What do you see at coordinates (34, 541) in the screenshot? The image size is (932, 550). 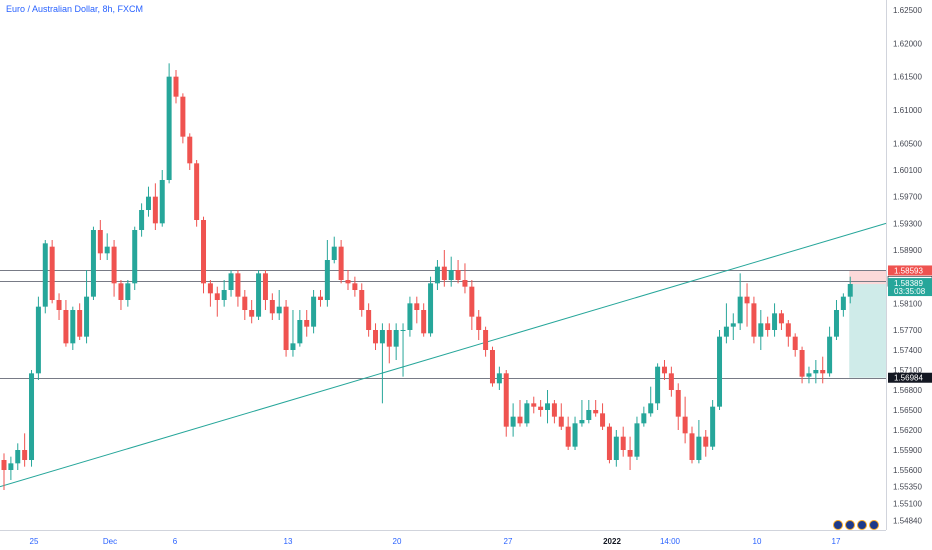 I see `x-tick-label: 25` at bounding box center [34, 541].